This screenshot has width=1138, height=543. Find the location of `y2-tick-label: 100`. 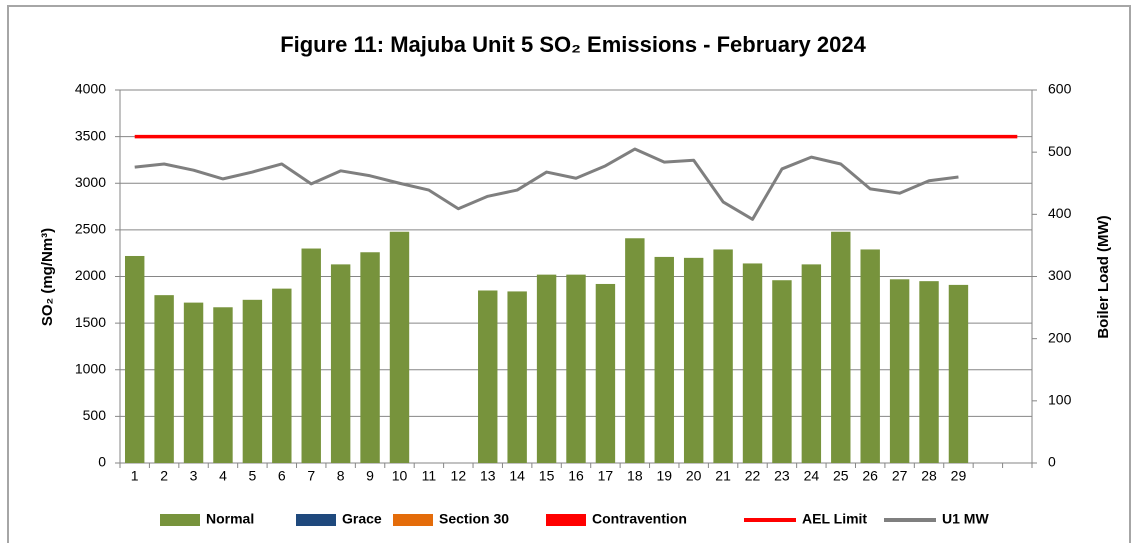

y2-tick-label: 100 is located at coordinates (1060, 400).